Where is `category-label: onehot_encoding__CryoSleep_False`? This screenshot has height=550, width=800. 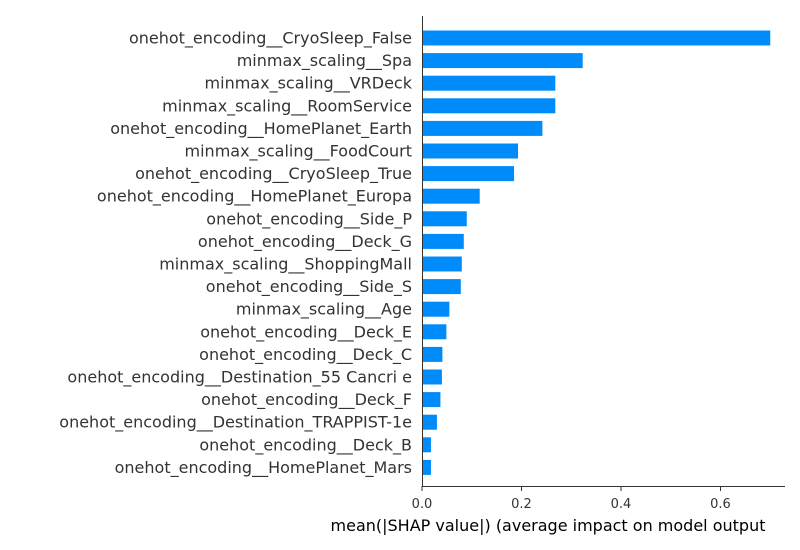
category-label: onehot_encoding__CryoSleep_False is located at coordinates (270, 39).